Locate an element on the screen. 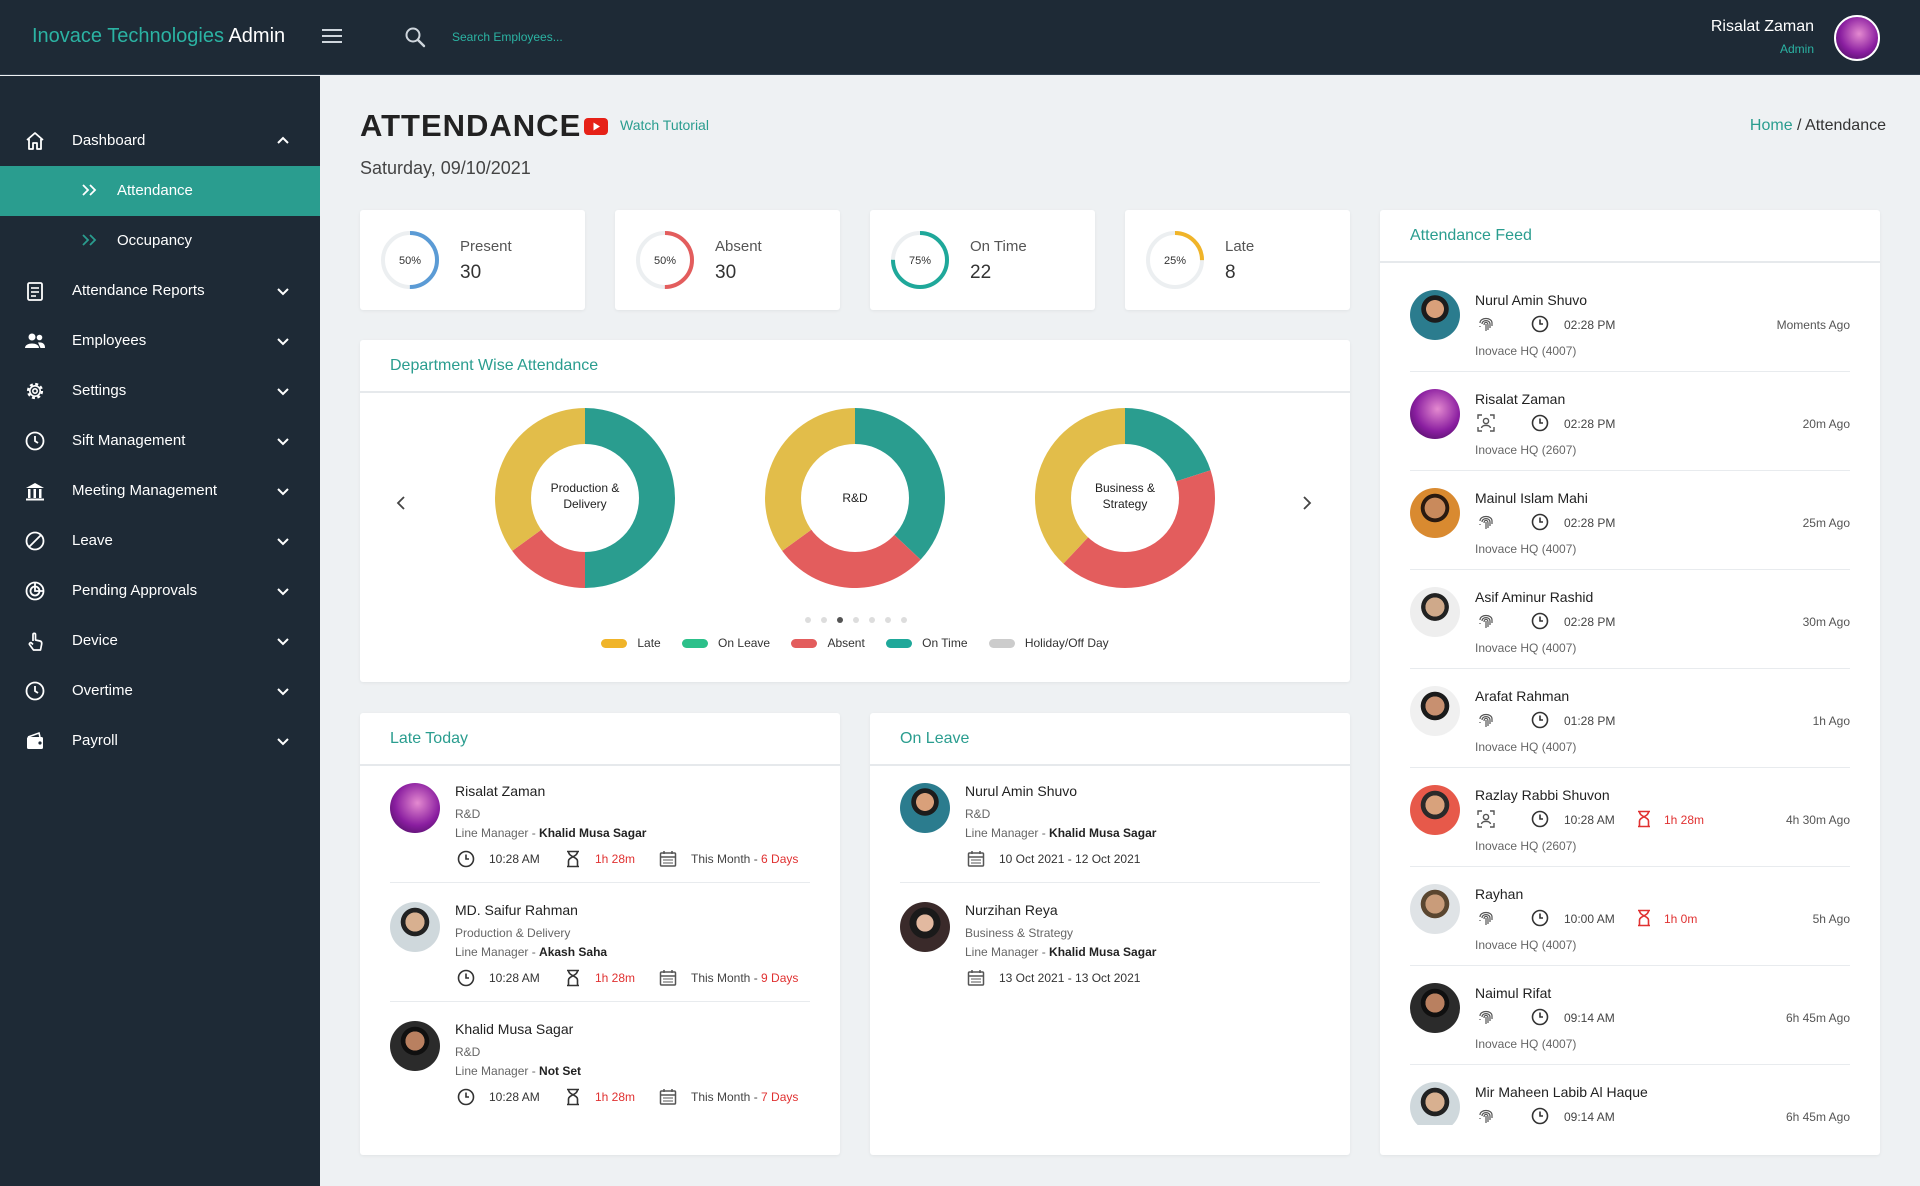 The width and height of the screenshot is (1920, 1186). sidebar-item-overtime: Overtime is located at coordinates (160, 691).